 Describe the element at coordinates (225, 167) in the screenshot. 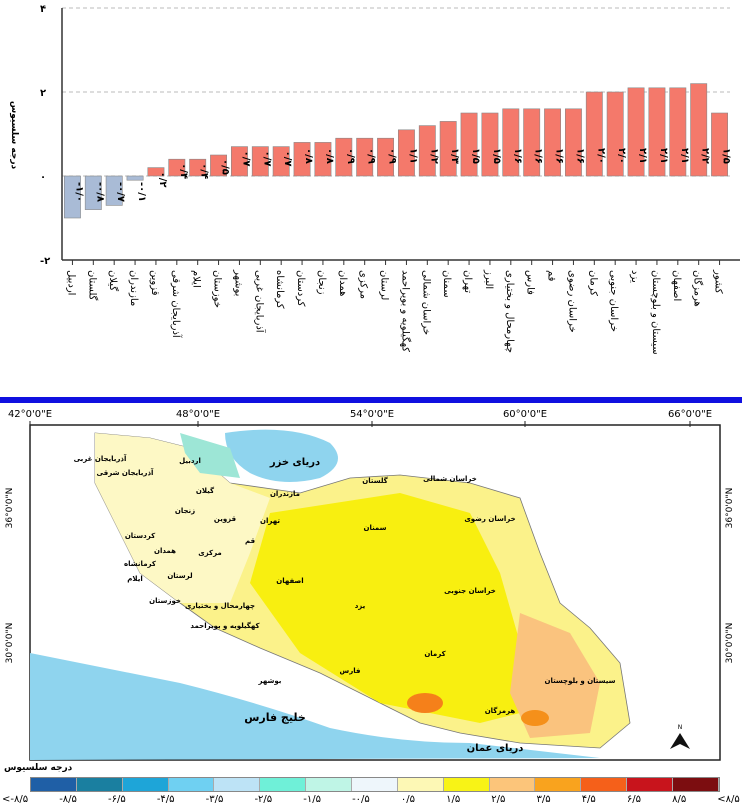

I see `bar-value-label: ۰/۵` at that location.